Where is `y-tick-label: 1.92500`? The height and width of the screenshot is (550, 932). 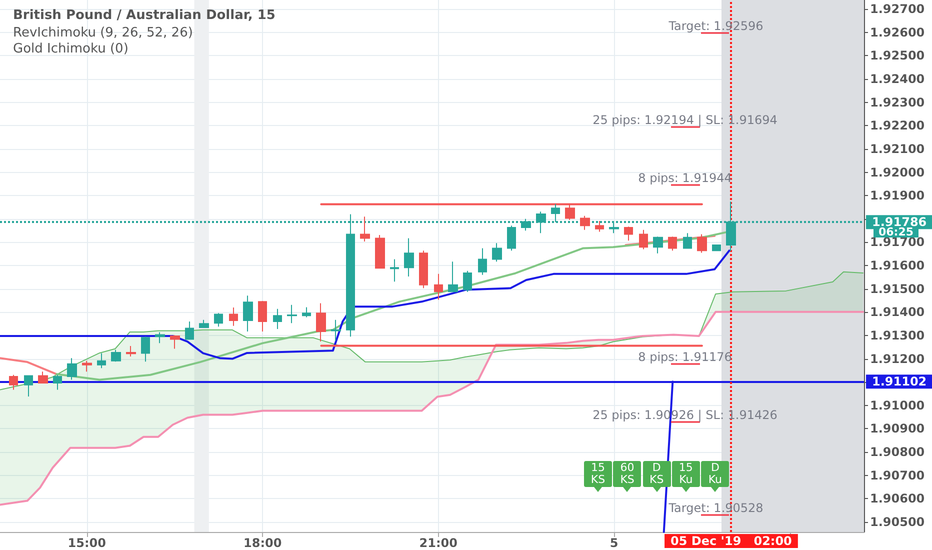 y-tick-label: 1.92500 is located at coordinates (897, 55).